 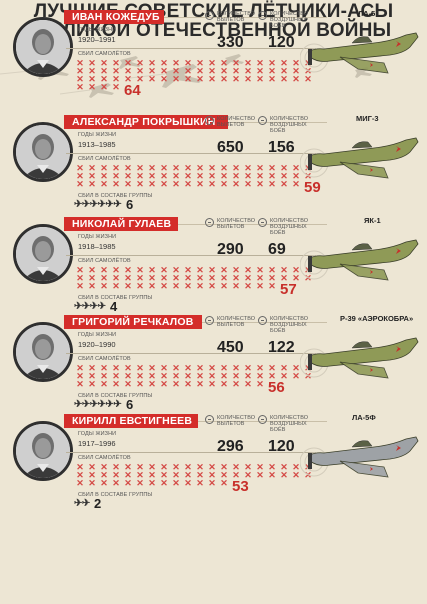 I want to click on shot-down-count: 53, so click(x=240, y=486).